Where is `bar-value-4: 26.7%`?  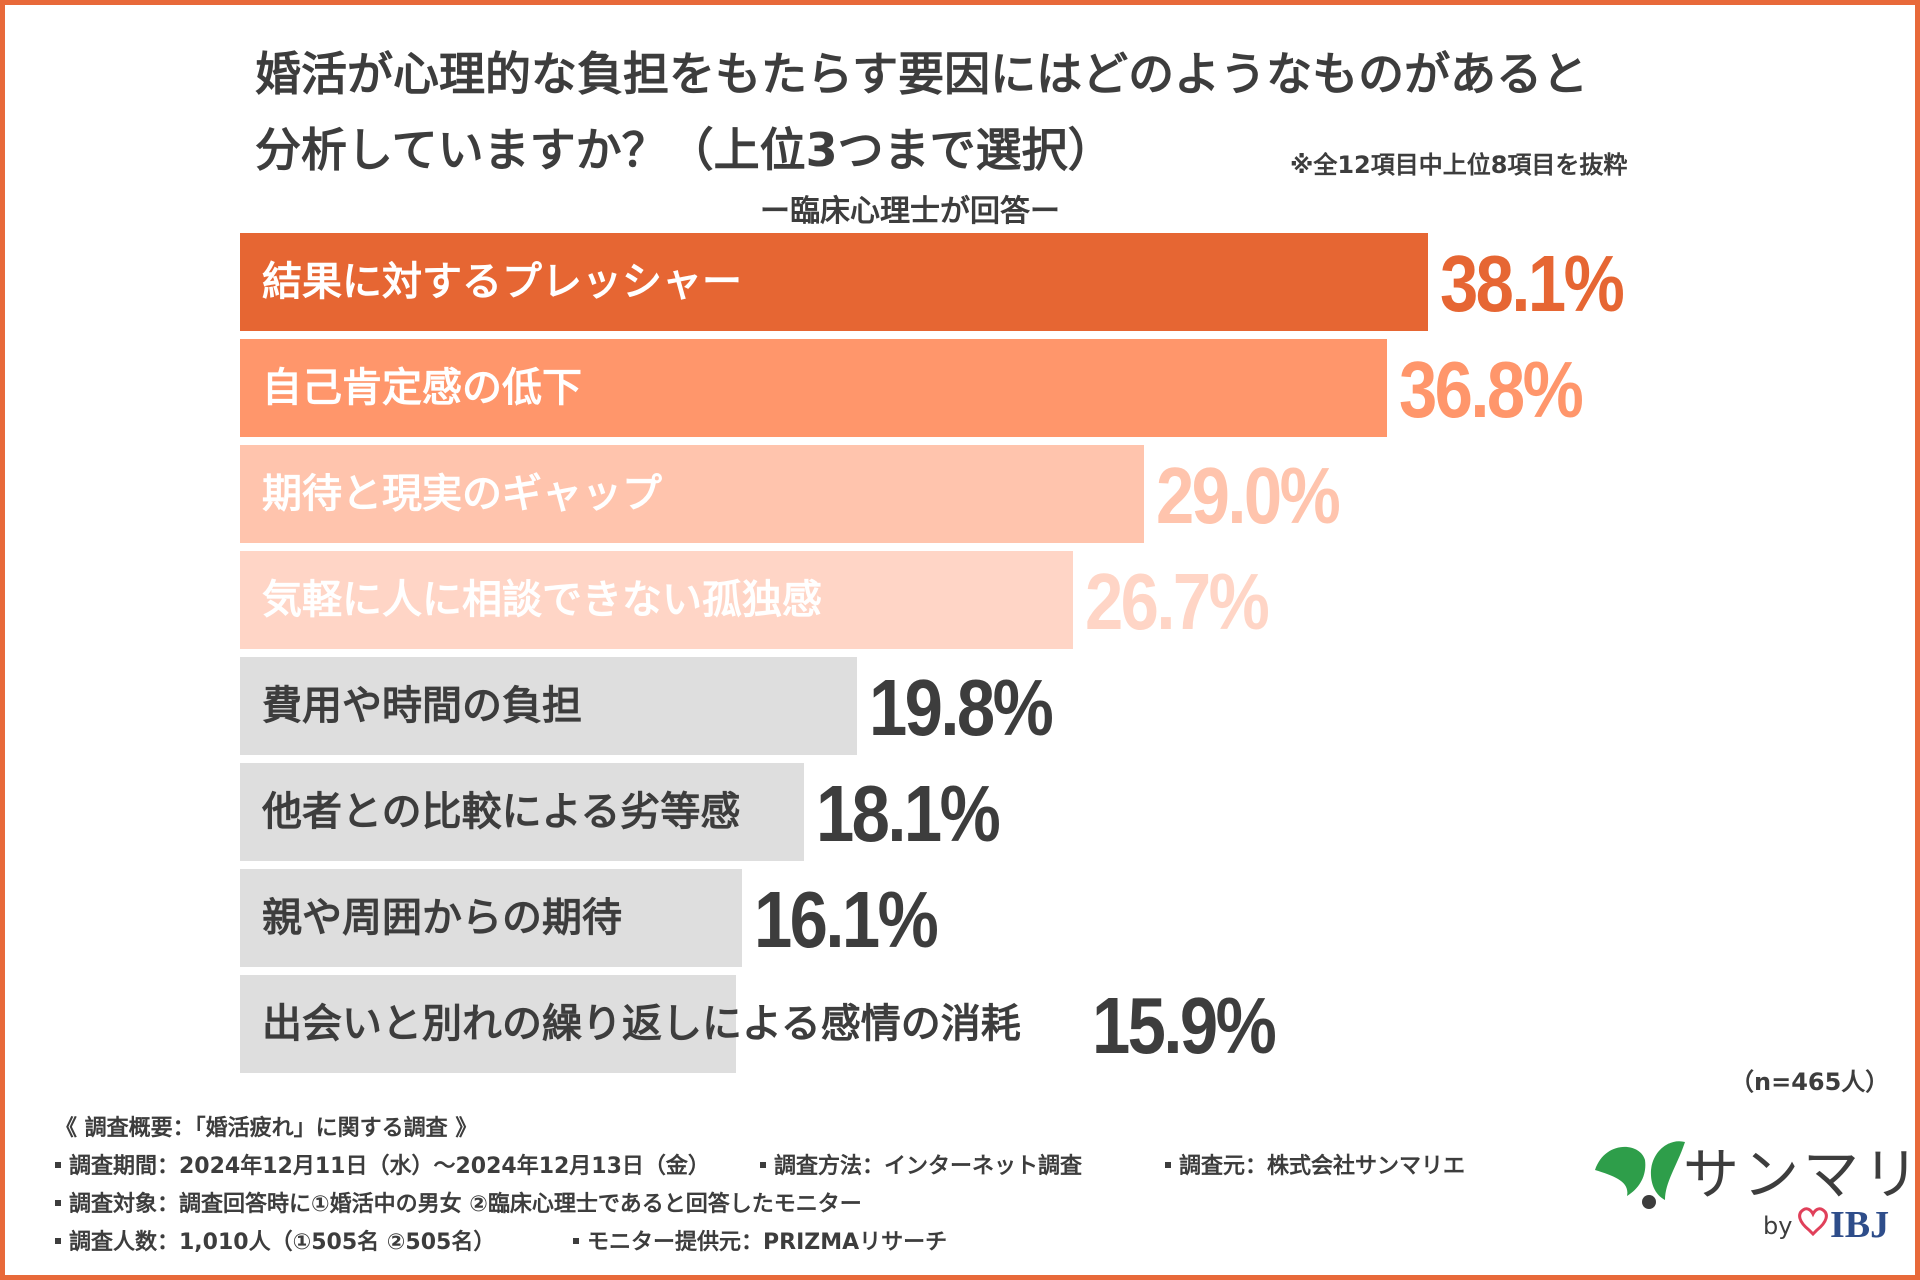
bar-value-4: 26.7% is located at coordinates (1177, 601).